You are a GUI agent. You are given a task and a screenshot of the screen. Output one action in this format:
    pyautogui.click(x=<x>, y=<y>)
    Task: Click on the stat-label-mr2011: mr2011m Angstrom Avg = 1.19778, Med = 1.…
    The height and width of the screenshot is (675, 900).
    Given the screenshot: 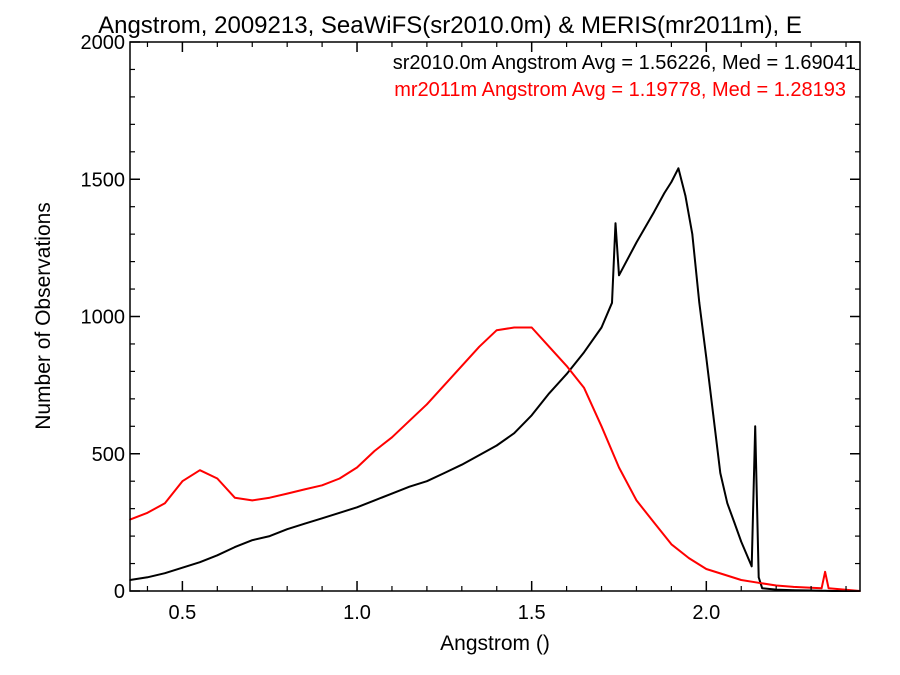 What is the action you would take?
    pyautogui.click(x=620, y=90)
    